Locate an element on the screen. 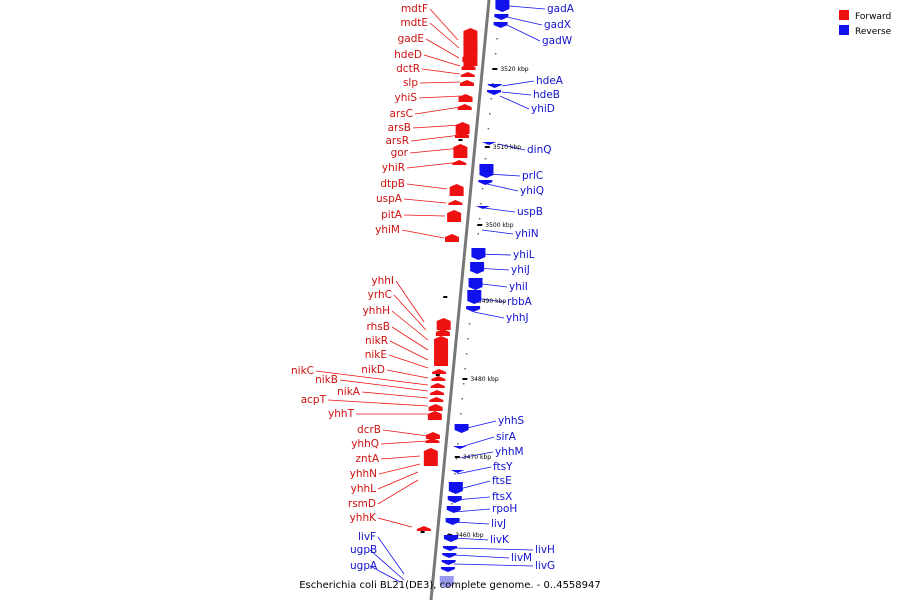 The image size is (900, 600). reverse-gene-label: yhhJ is located at coordinates (517, 318).